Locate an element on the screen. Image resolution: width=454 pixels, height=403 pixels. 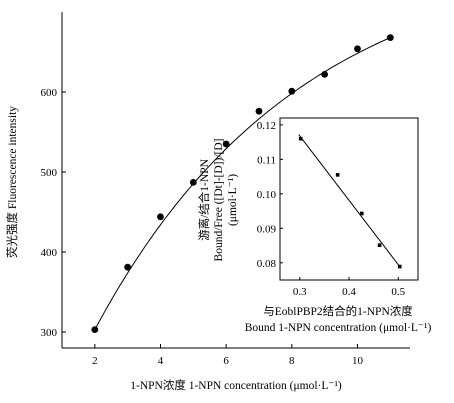
main-y-axis-label: 荧光强度 Fluorescence intensity is located at coordinates (12, 182).